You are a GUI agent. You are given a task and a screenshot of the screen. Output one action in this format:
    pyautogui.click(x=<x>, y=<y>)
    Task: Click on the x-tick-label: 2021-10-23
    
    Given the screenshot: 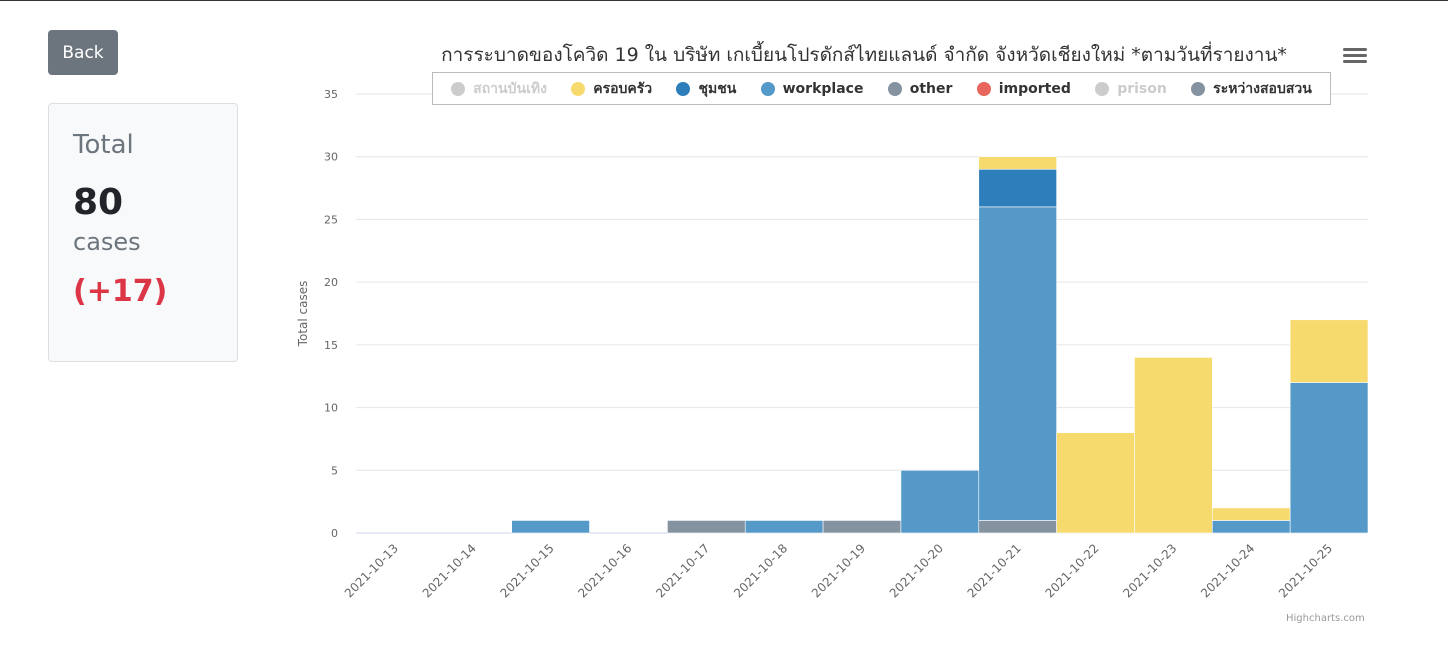 What is the action you would take?
    pyautogui.click(x=1149, y=570)
    